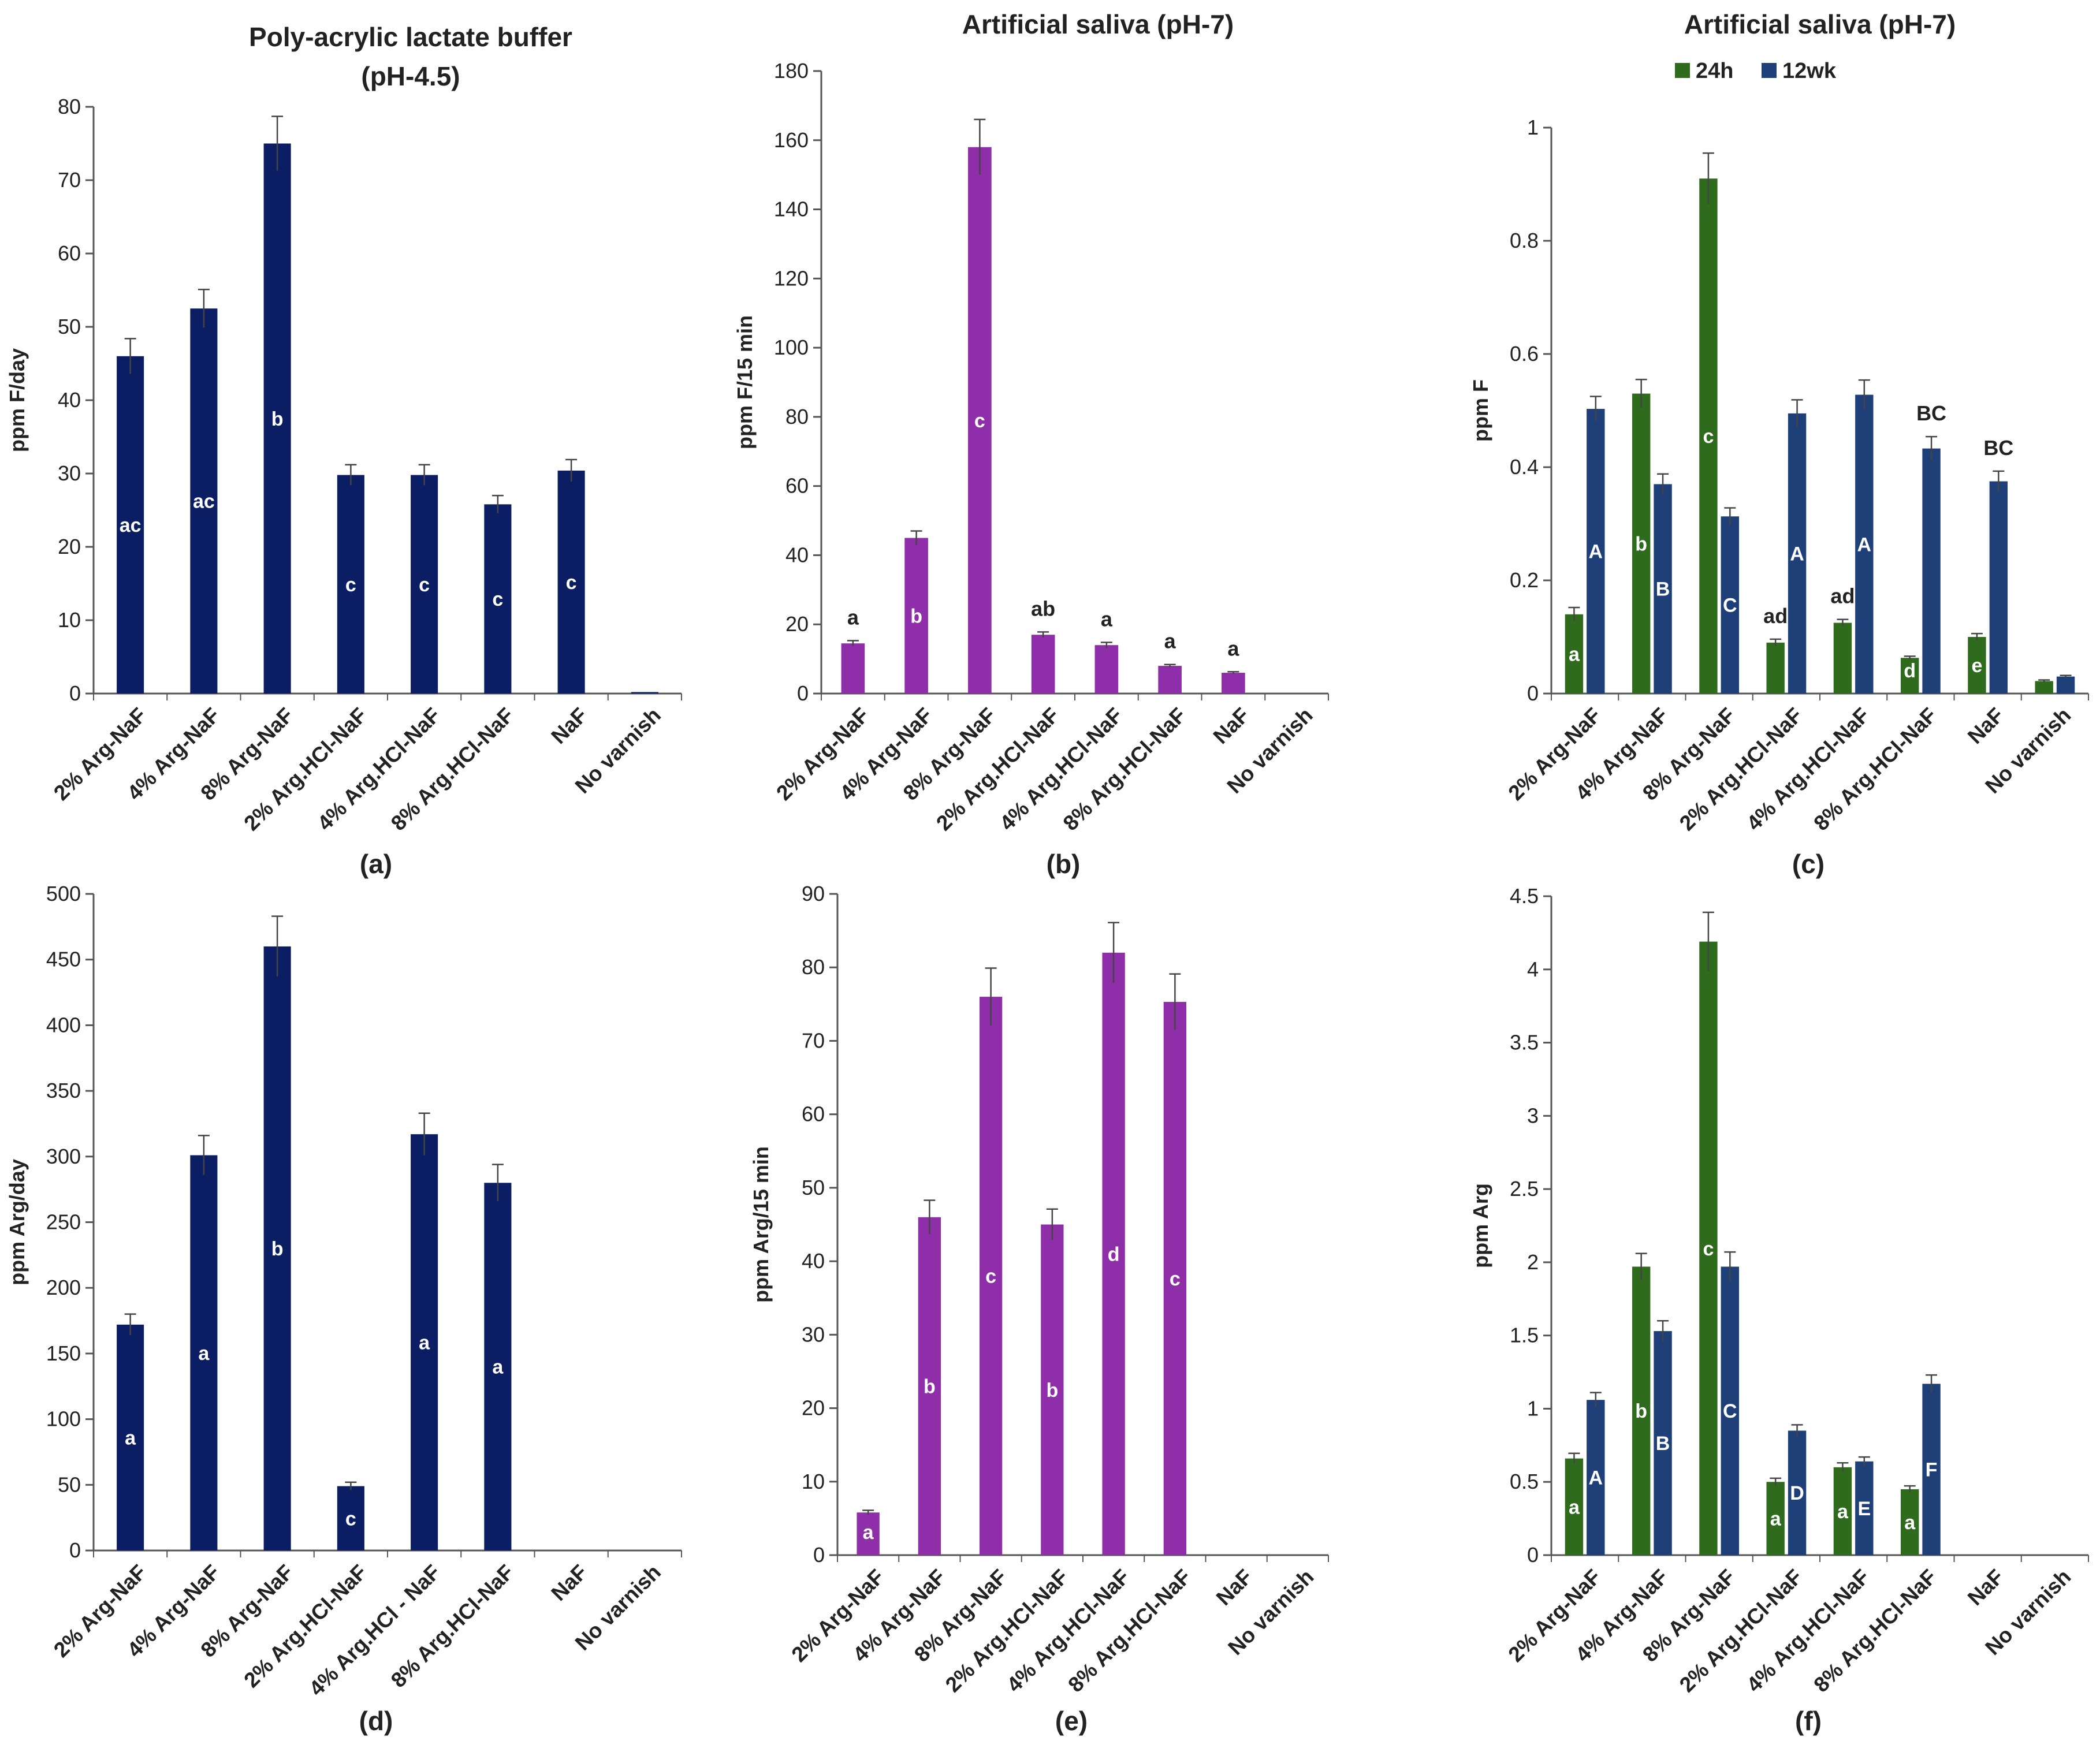 The image size is (2100, 1763). I want to click on x-category-label: 4% Arg.HCl-NaF, so click(379, 769).